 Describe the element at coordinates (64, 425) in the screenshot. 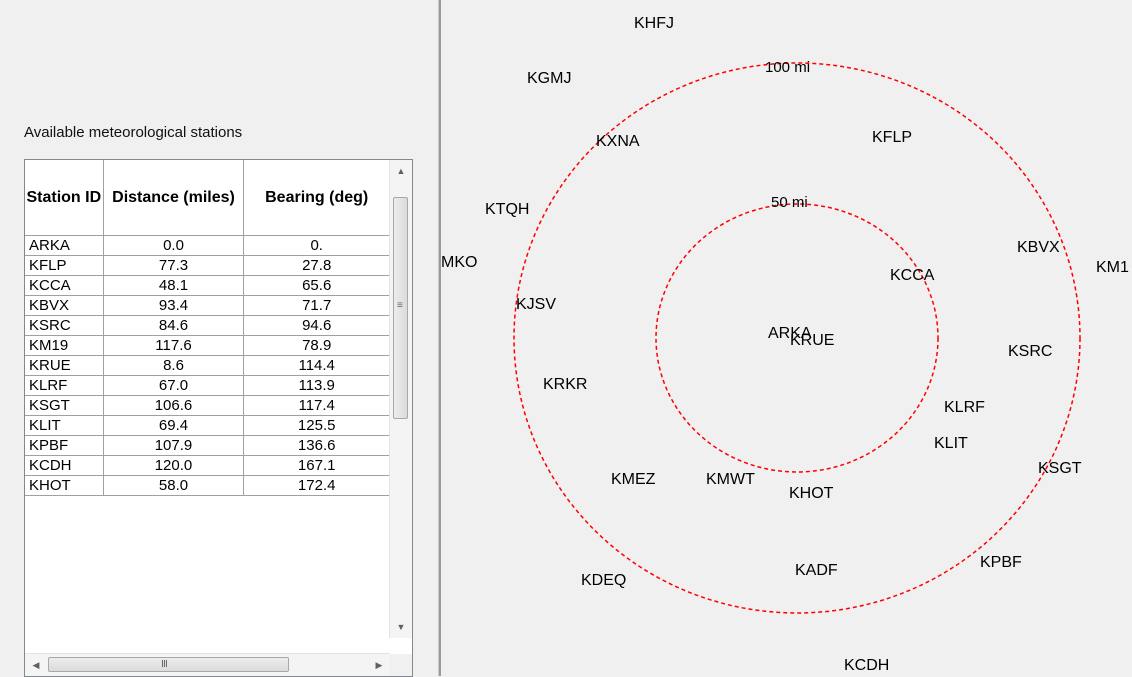

I see `cell-station-id: KLIT` at that location.